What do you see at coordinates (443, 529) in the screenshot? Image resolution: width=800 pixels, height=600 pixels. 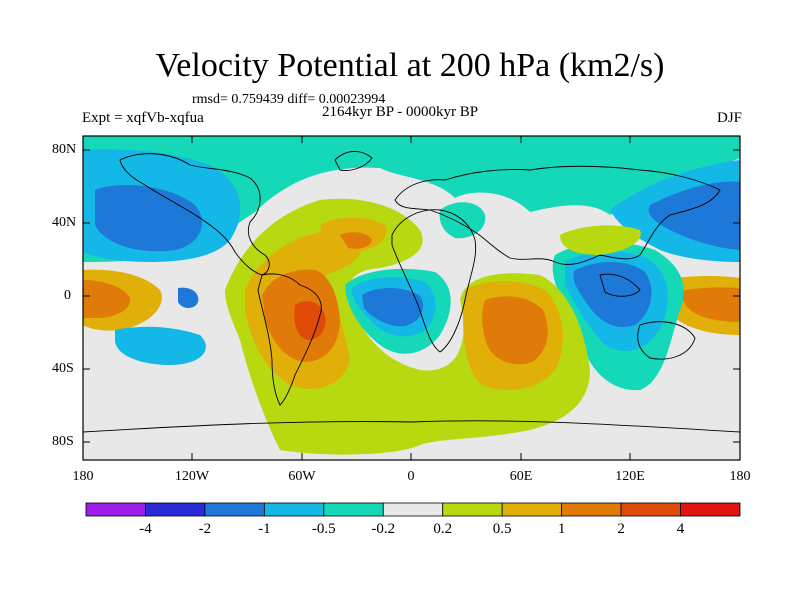 I see `colorbar-label: 0.2` at bounding box center [443, 529].